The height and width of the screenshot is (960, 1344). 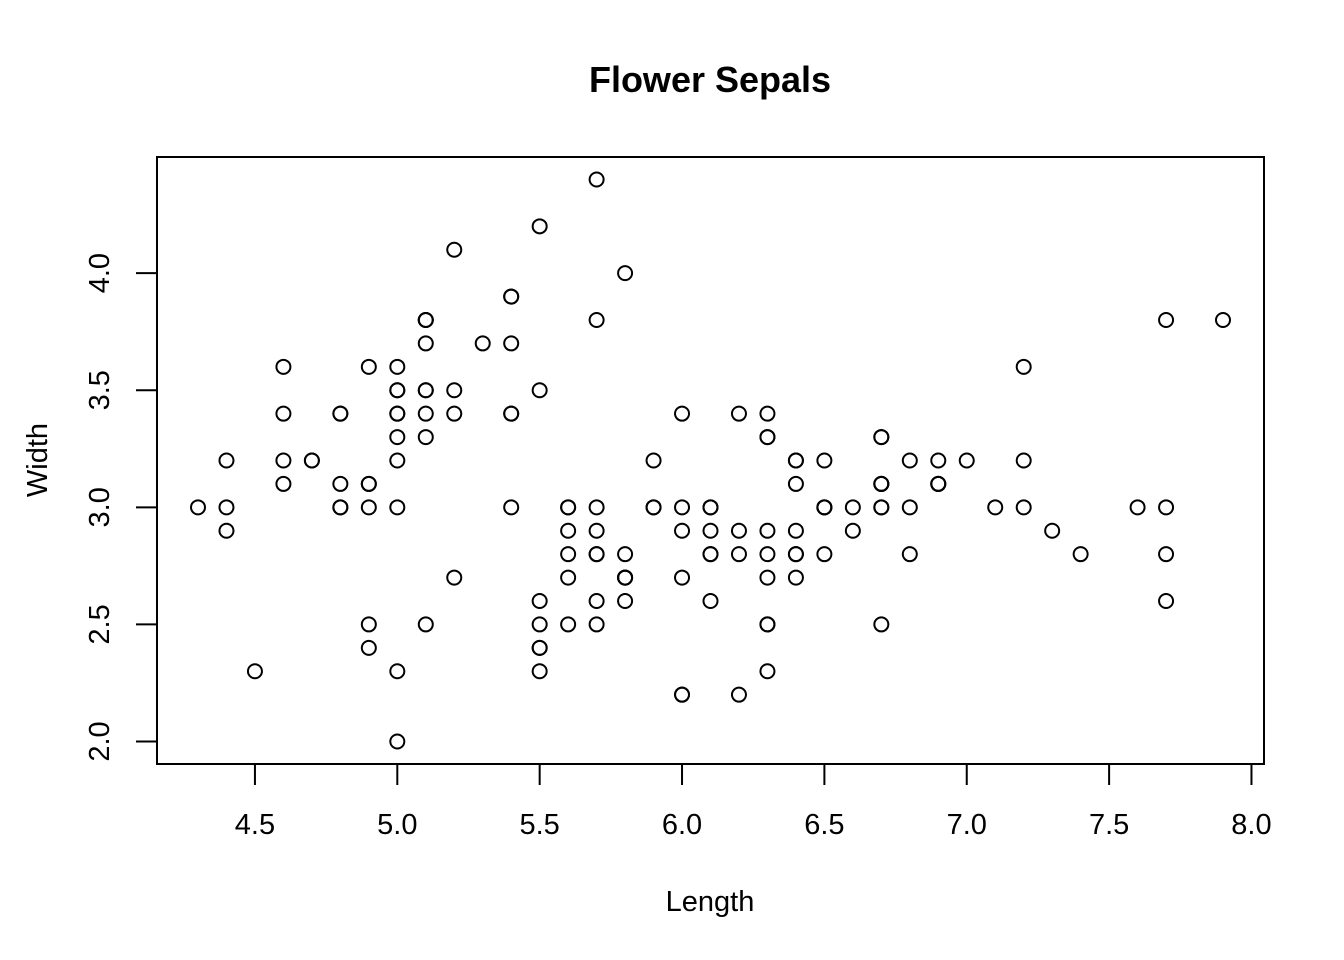 What do you see at coordinates (710, 79) in the screenshot?
I see `chart-title: Flower Sepals` at bounding box center [710, 79].